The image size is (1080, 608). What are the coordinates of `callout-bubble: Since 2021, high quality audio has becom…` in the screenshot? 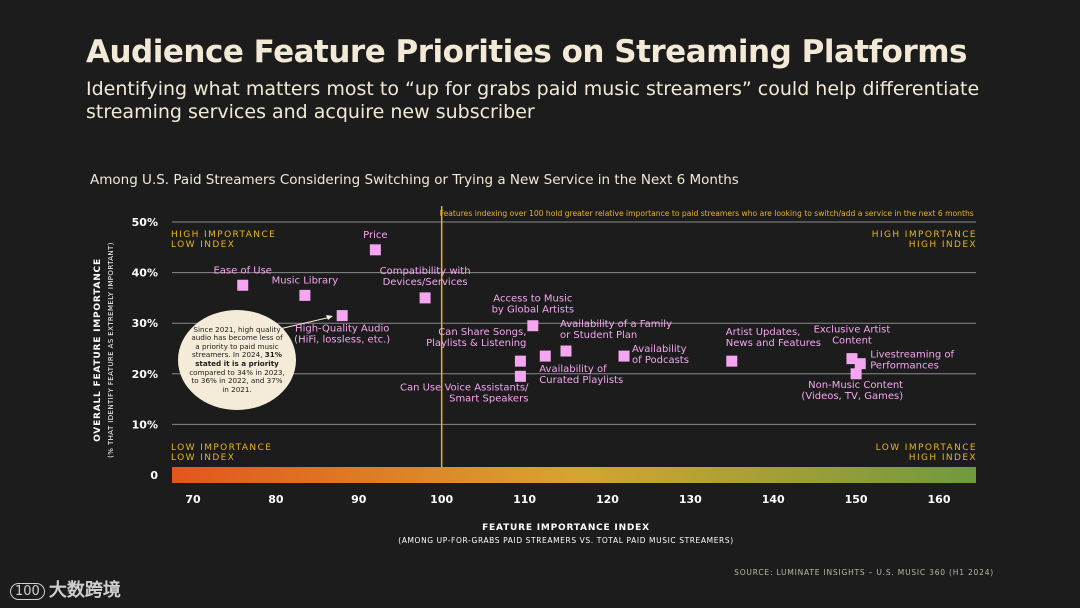 It's located at (237, 360).